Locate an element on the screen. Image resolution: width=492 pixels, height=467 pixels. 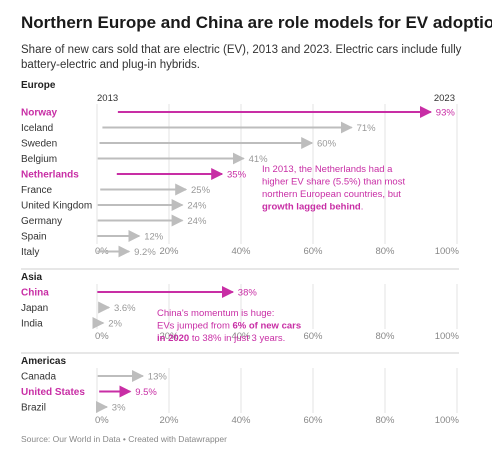
value-label: 25% is located at coordinates (201, 190).